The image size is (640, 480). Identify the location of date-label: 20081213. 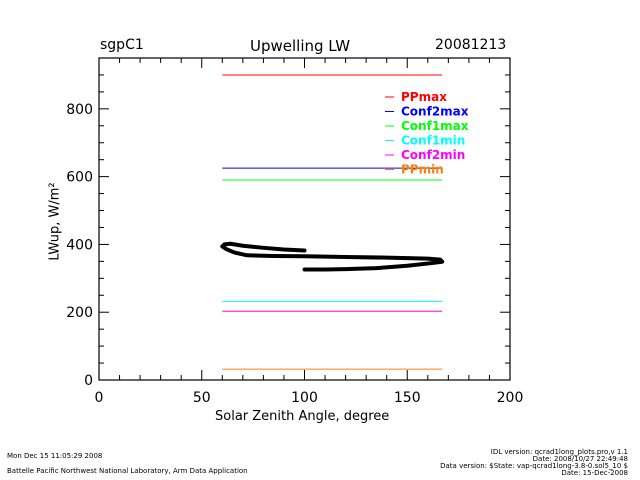
(471, 45).